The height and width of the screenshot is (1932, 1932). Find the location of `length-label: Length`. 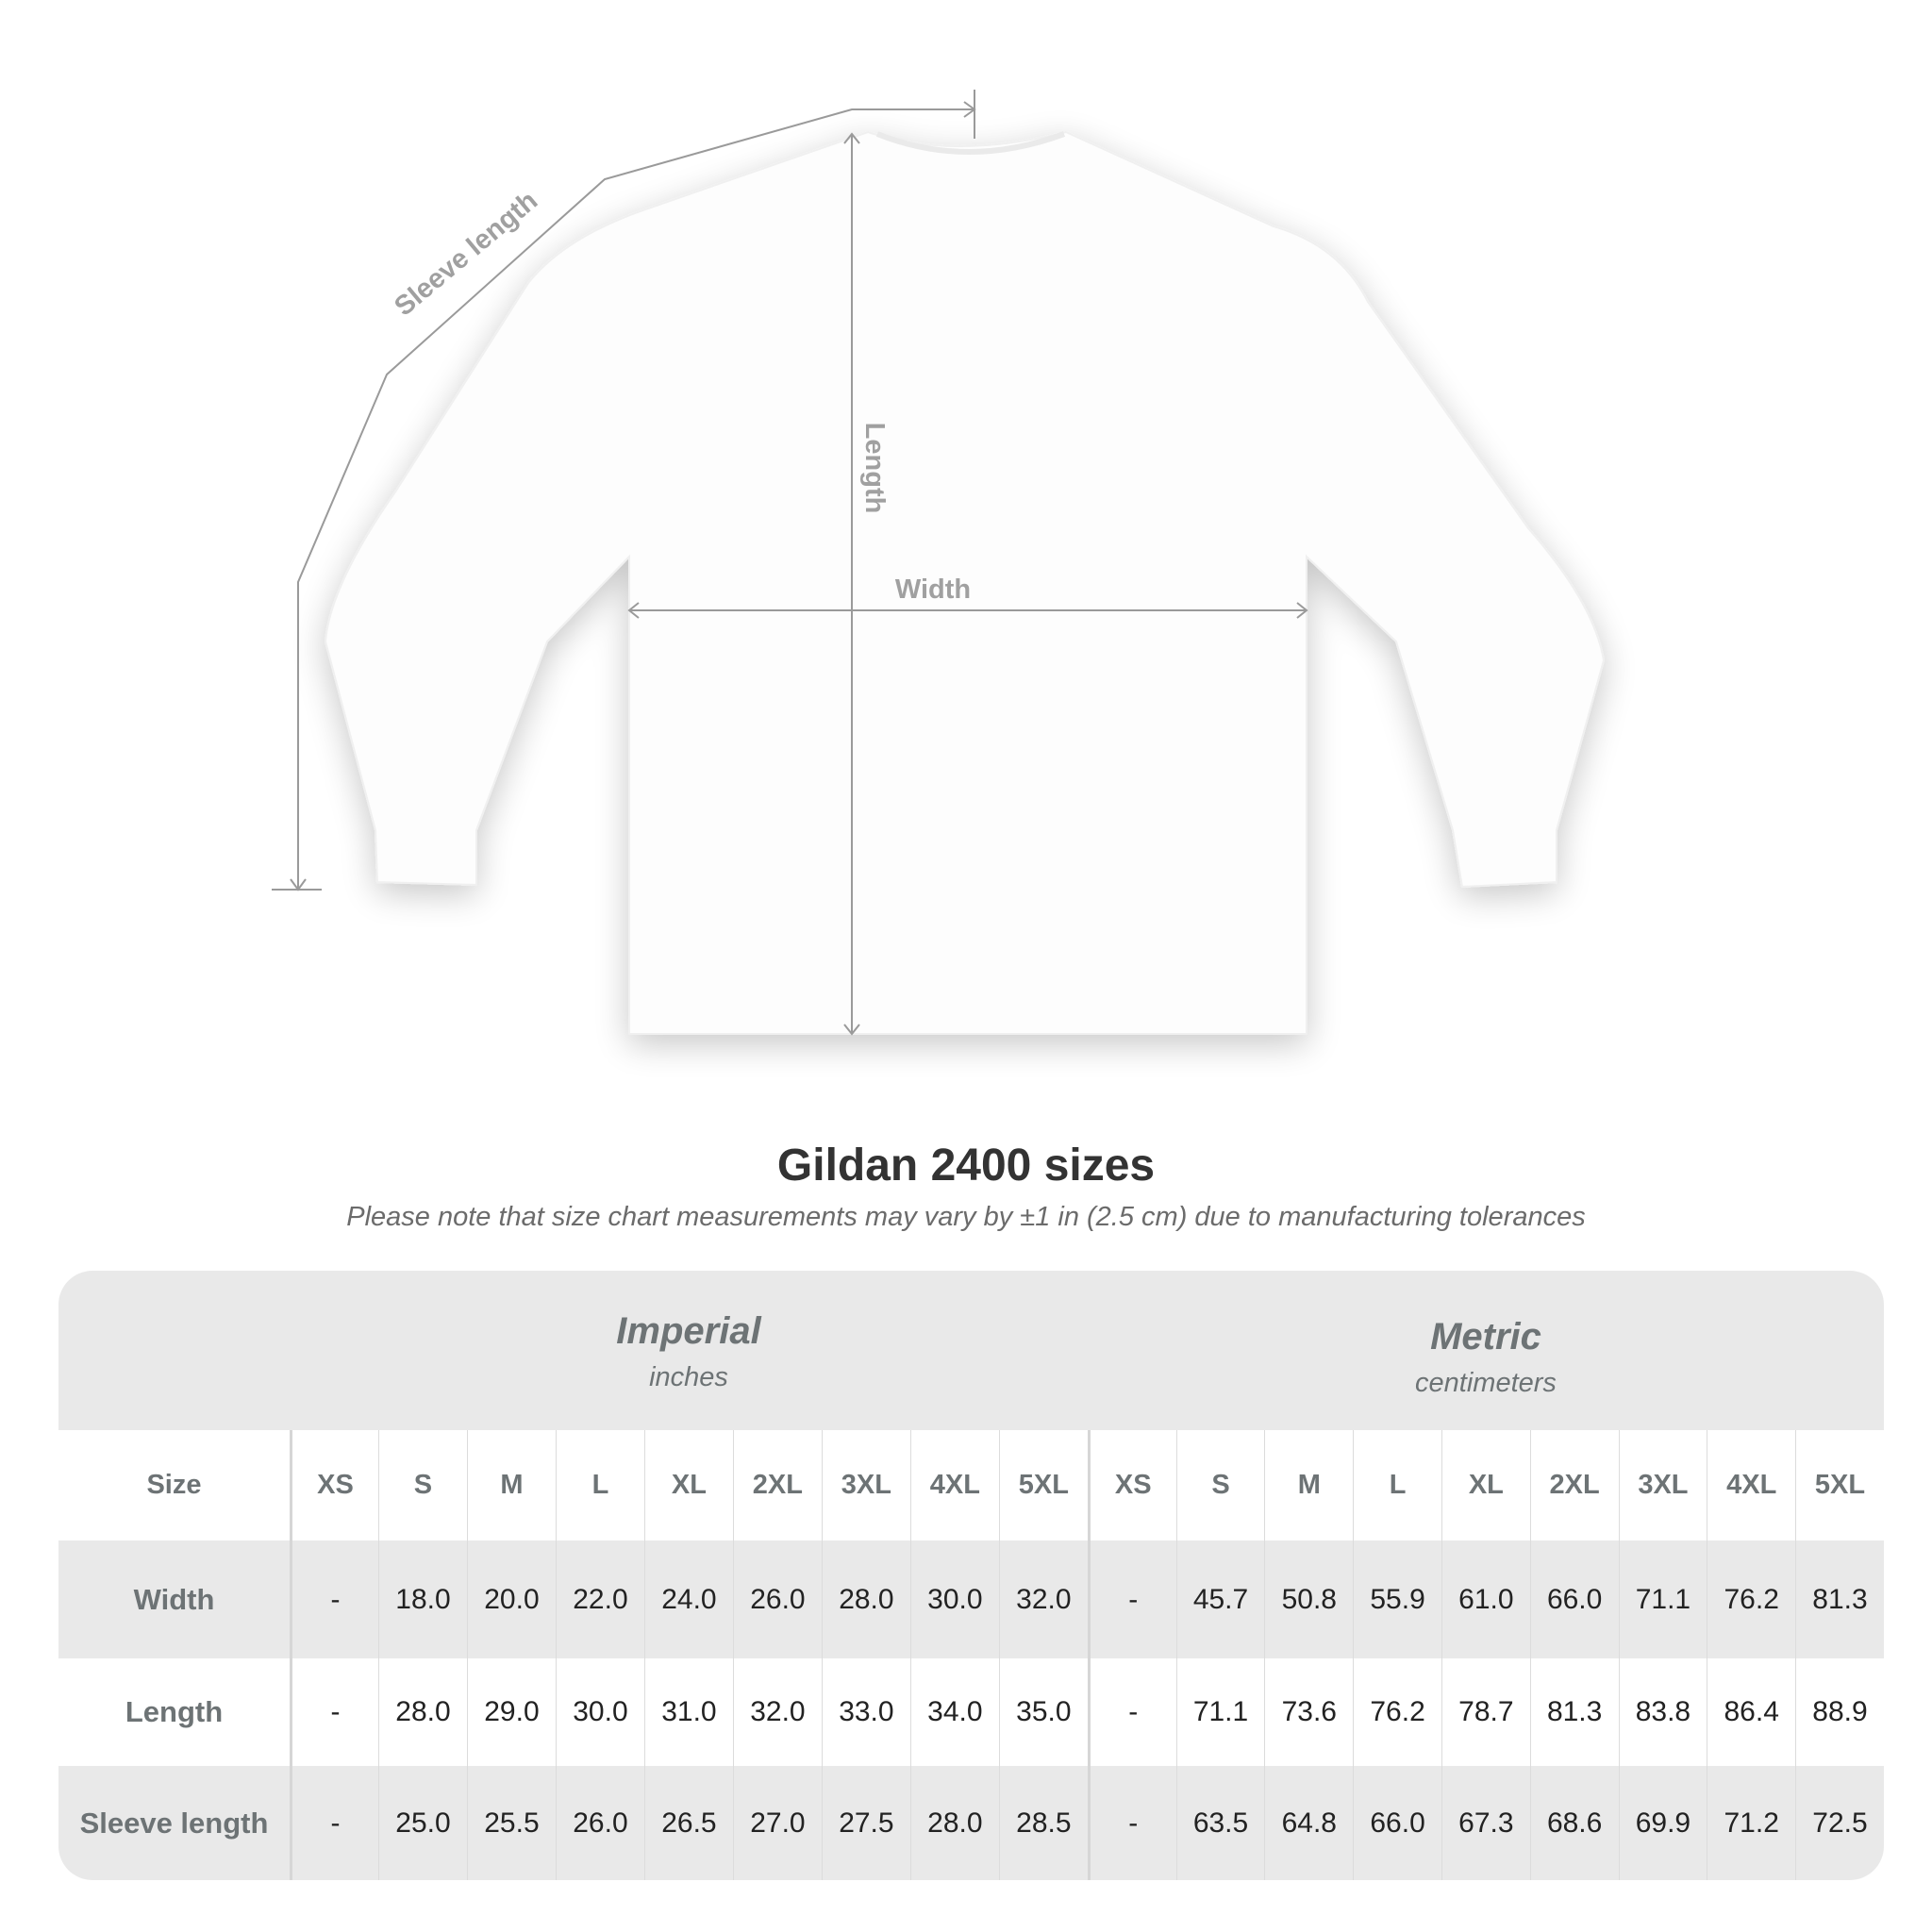

length-label: Length is located at coordinates (875, 469).